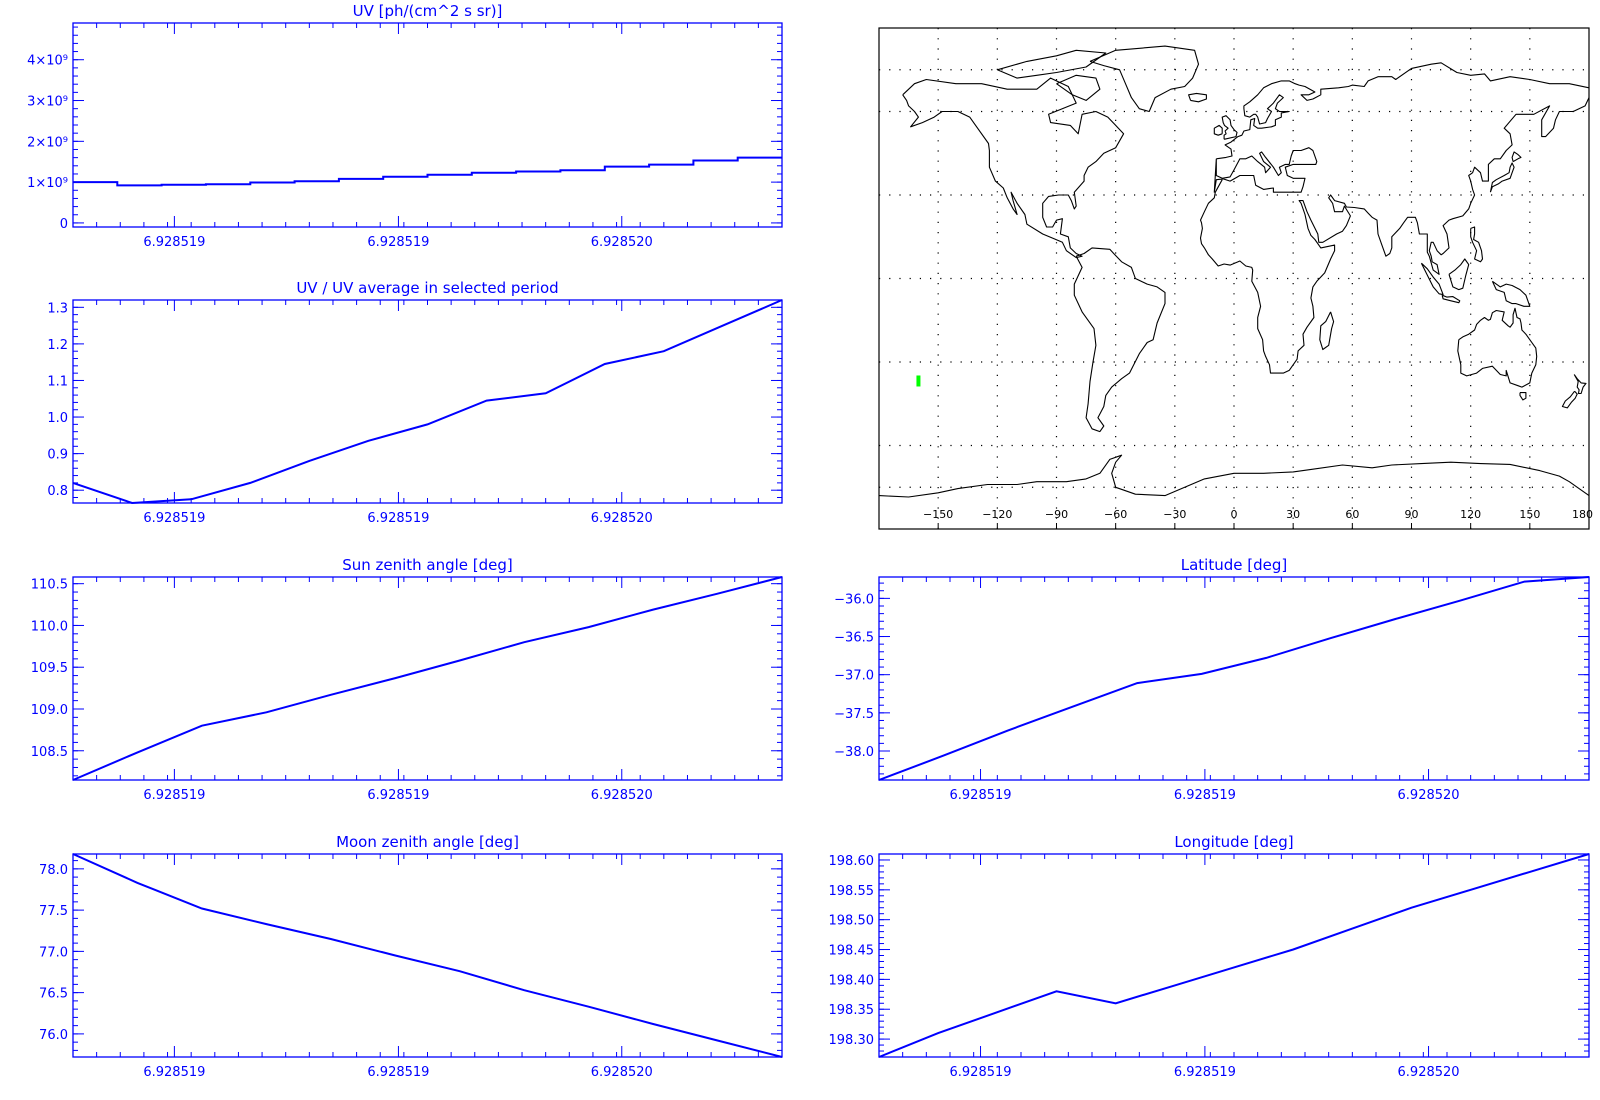  What do you see at coordinates (918, 381) in the screenshot?
I see `track-marker` at bounding box center [918, 381].